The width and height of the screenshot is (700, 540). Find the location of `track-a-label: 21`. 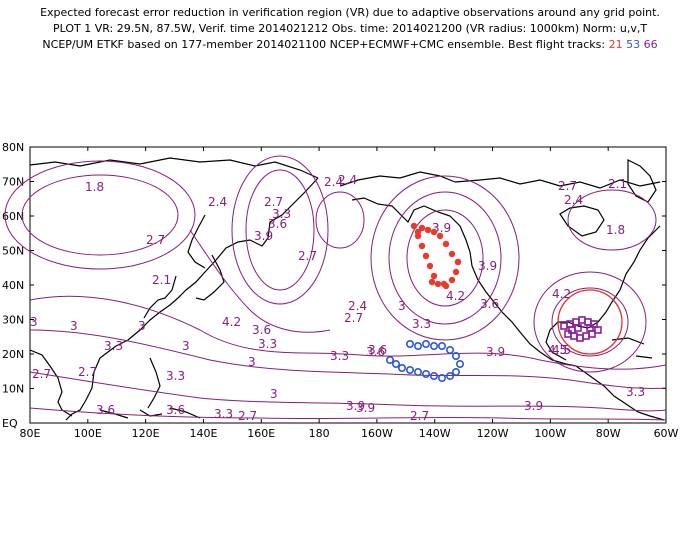

track-a-label: 21 is located at coordinates (615, 44).